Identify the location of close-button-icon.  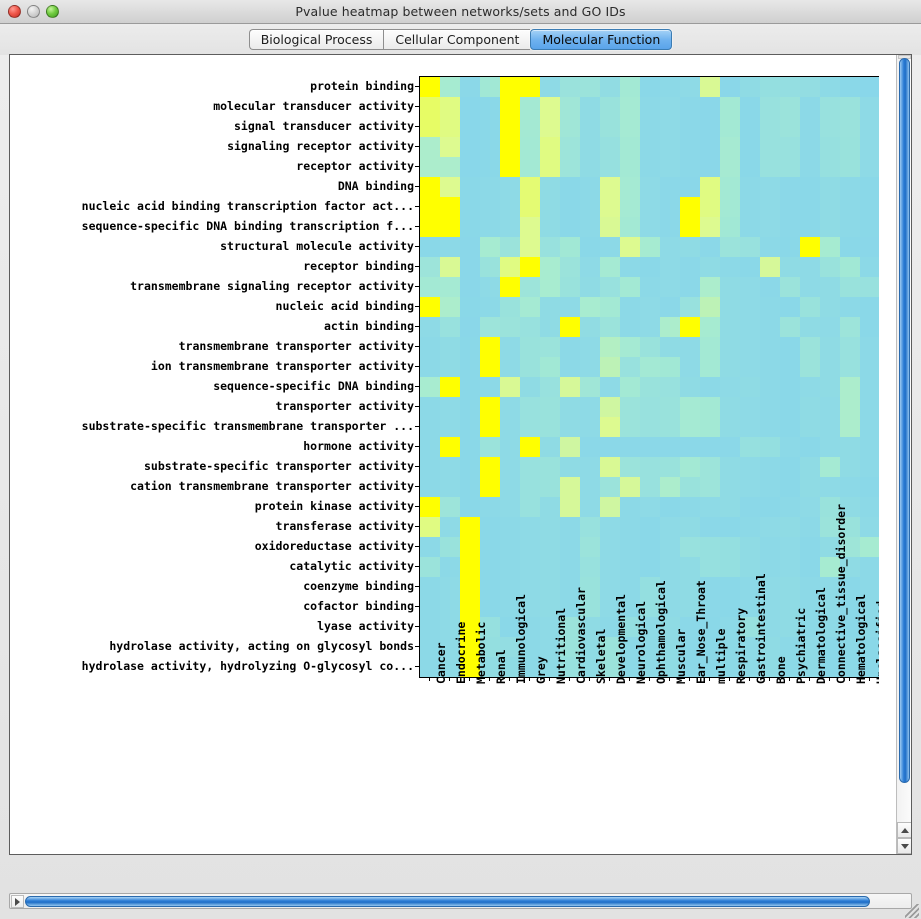
(14, 11).